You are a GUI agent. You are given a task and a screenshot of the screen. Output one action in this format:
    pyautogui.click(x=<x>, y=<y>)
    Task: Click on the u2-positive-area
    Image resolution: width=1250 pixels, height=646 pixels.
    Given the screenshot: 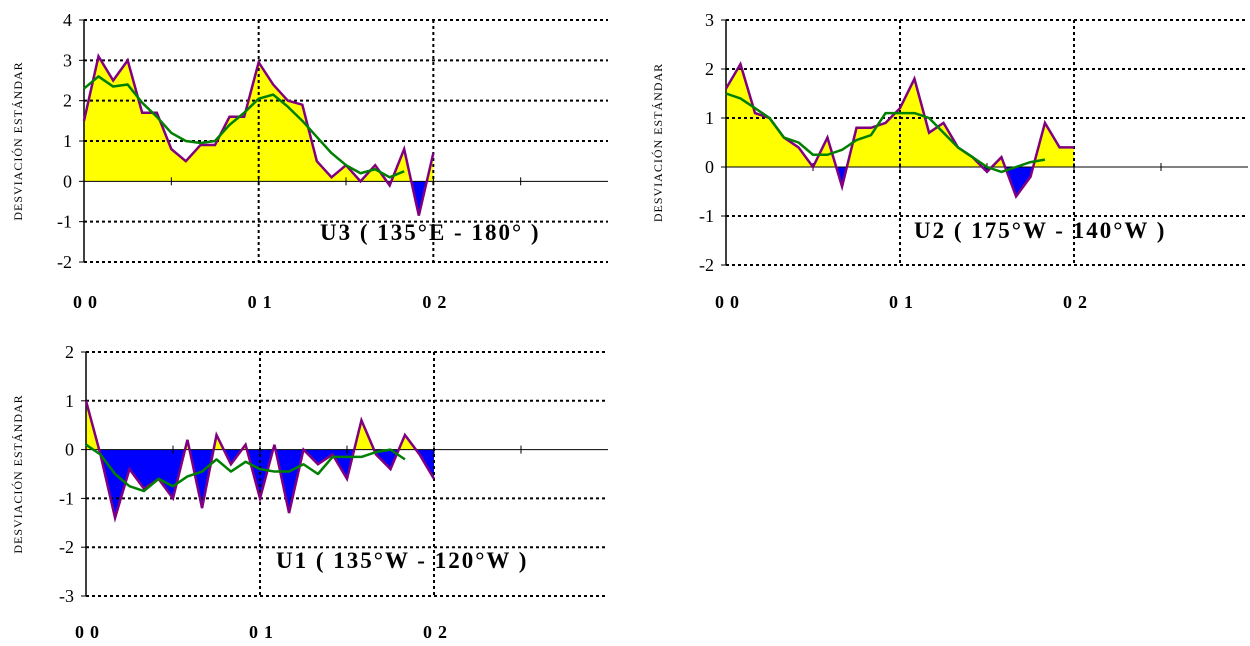 What is the action you would take?
    pyautogui.click(x=900, y=115)
    